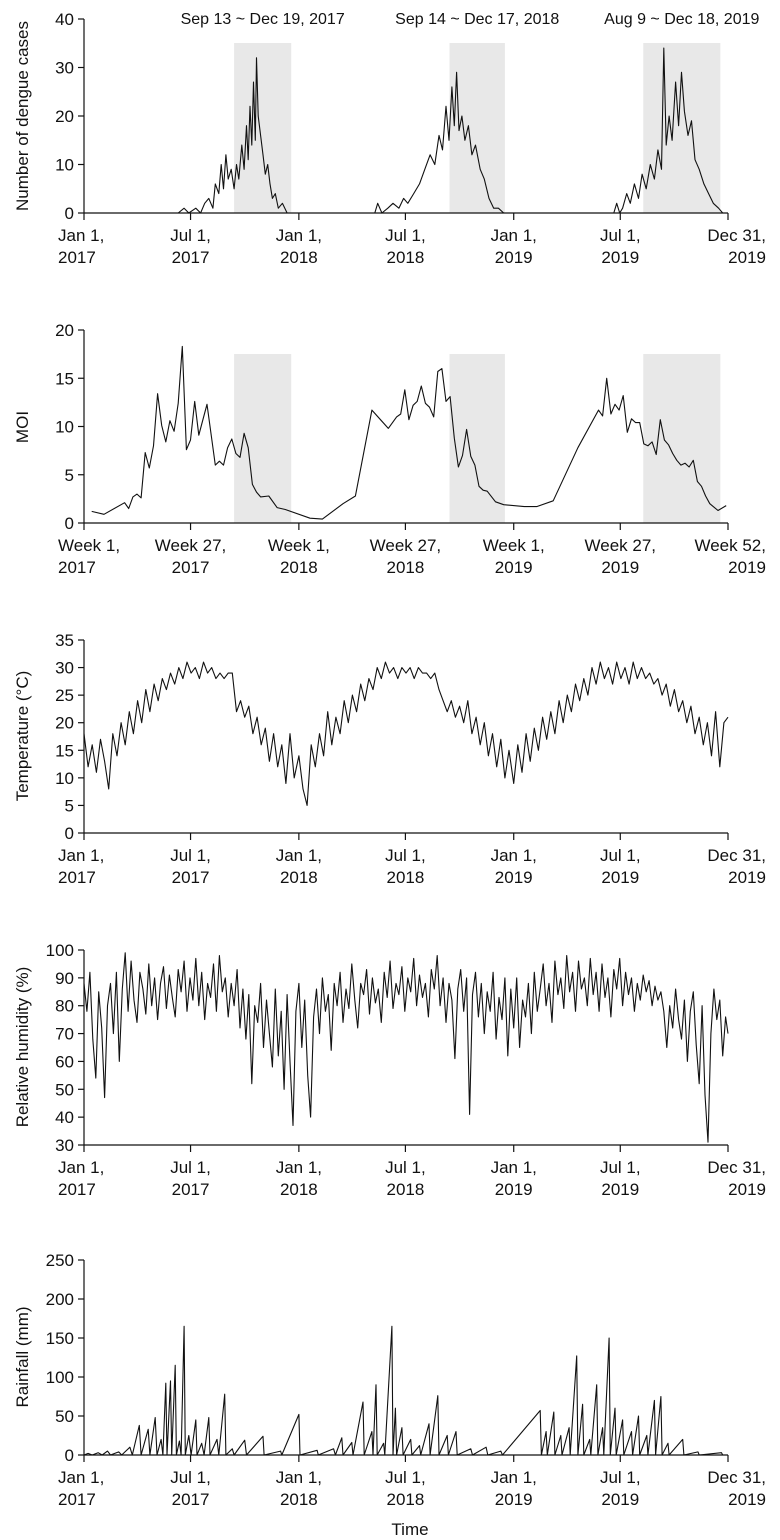 The image size is (780, 1540). Describe the element at coordinates (60, 1338) in the screenshot. I see `y-tick-label: 150` at that location.